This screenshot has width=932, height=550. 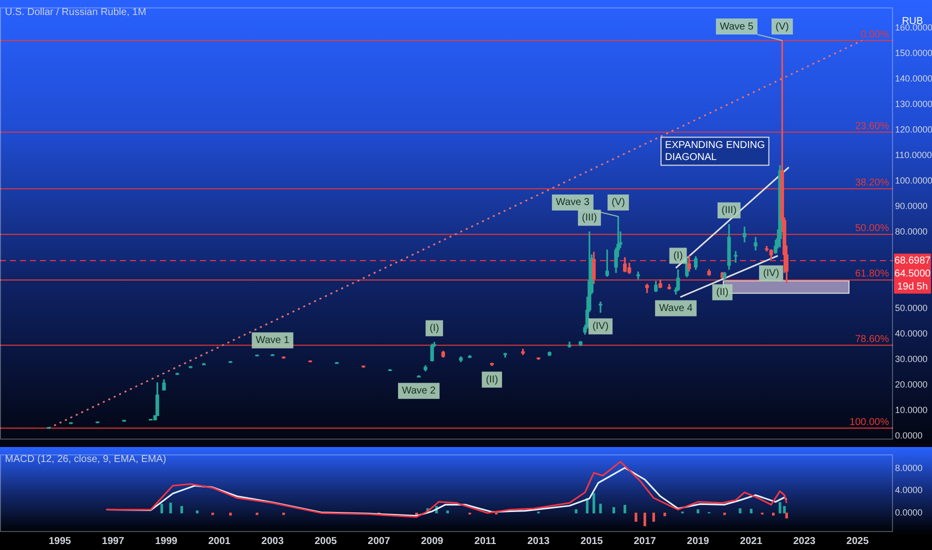 I want to click on annotation: Wave 2, so click(x=419, y=391).